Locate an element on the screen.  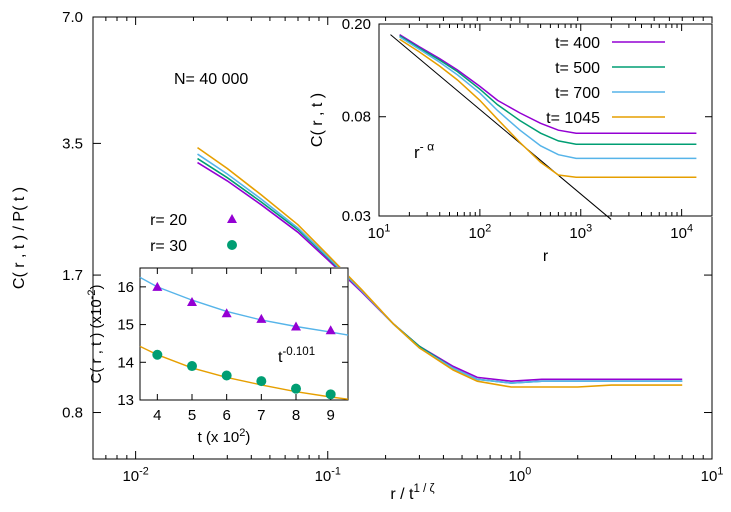
inset-t-x-tick-label: 7 is located at coordinates (261, 415).